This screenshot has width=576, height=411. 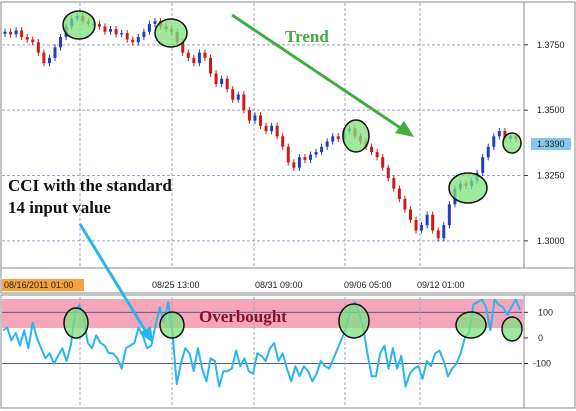 I want to click on x-tick-label: 09/12 01:00, so click(x=441, y=285).